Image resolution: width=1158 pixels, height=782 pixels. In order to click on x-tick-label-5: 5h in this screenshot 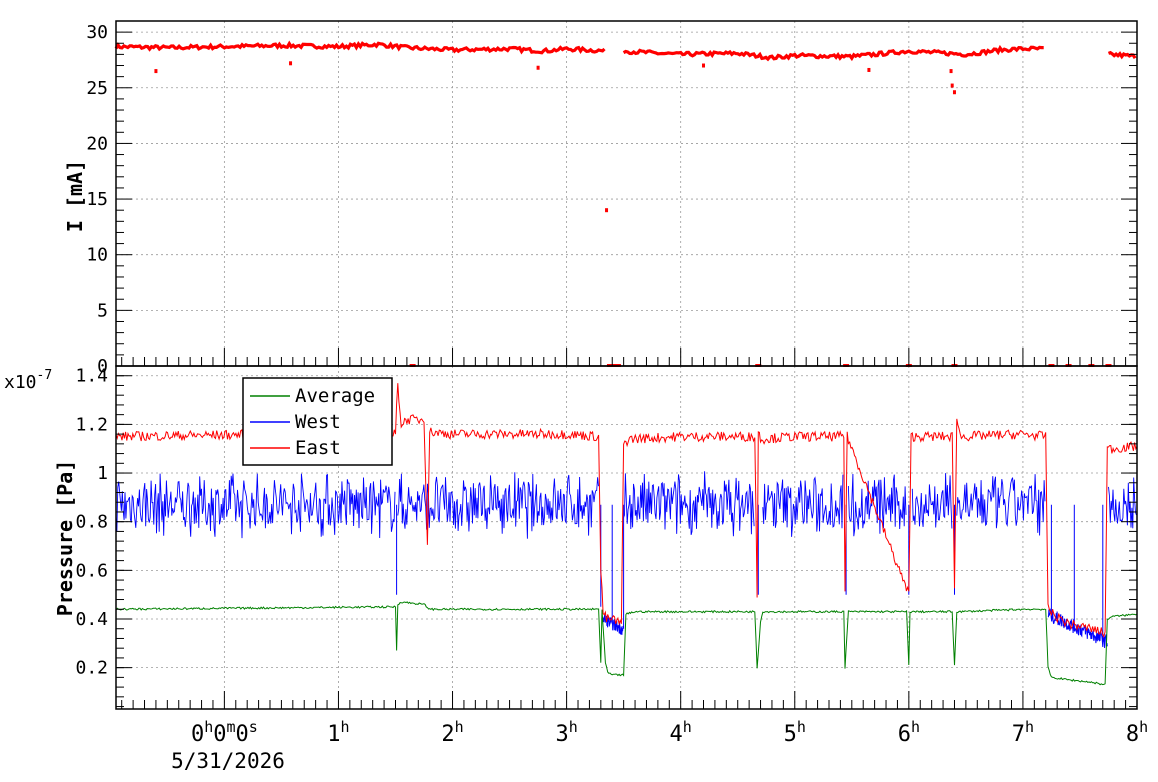, I will do `click(795, 732)`.